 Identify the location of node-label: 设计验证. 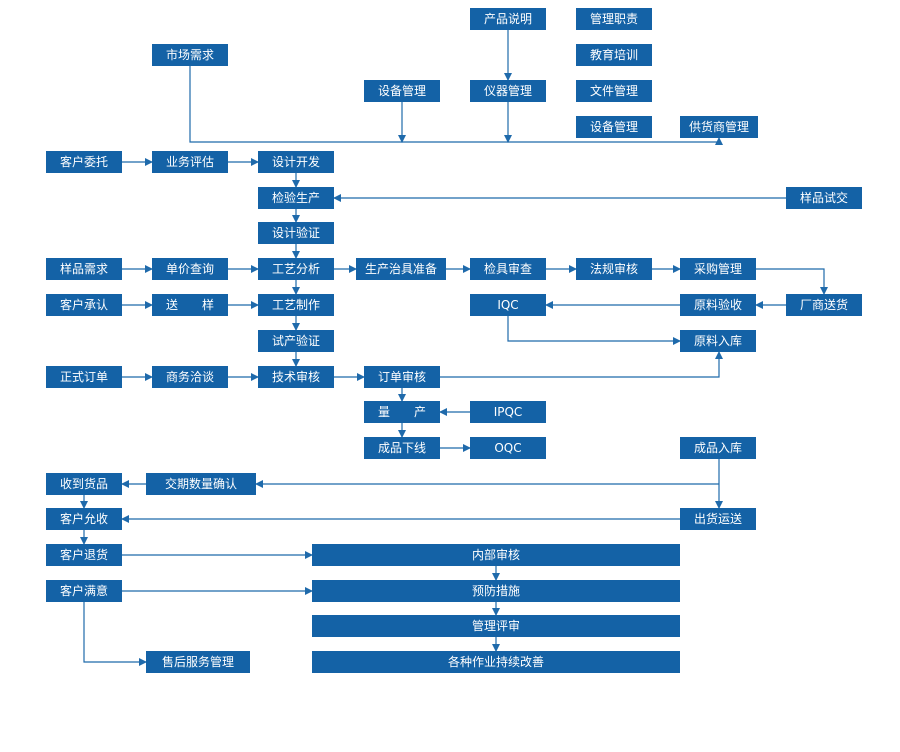
(296, 232).